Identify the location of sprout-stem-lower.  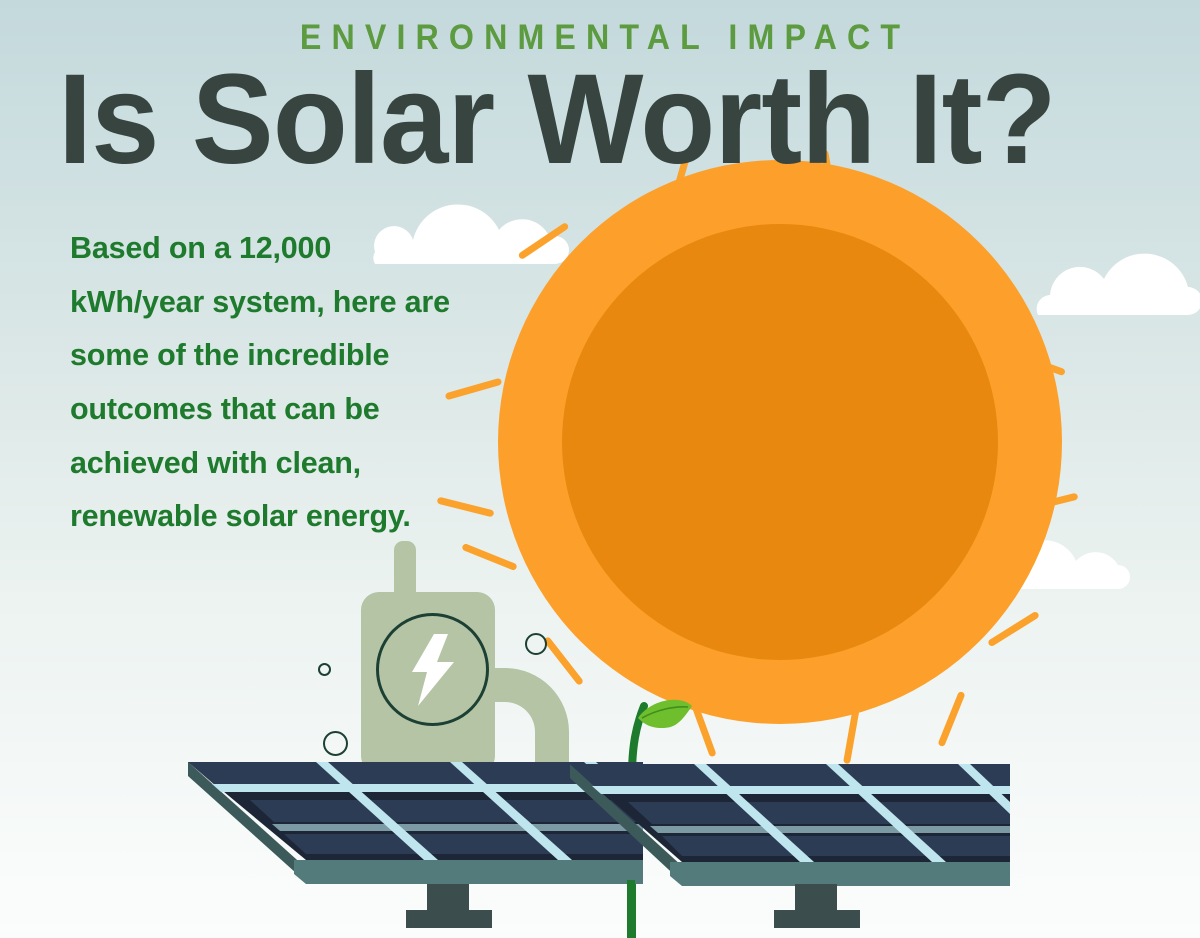
(631, 909).